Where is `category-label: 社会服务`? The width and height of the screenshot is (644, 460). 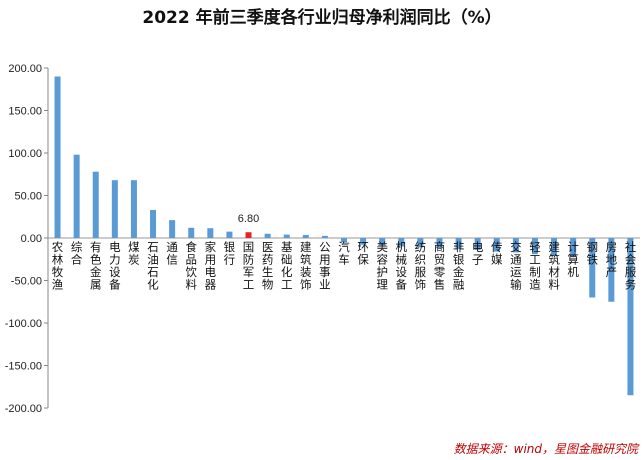
category-label: 社会服务 is located at coordinates (631, 266).